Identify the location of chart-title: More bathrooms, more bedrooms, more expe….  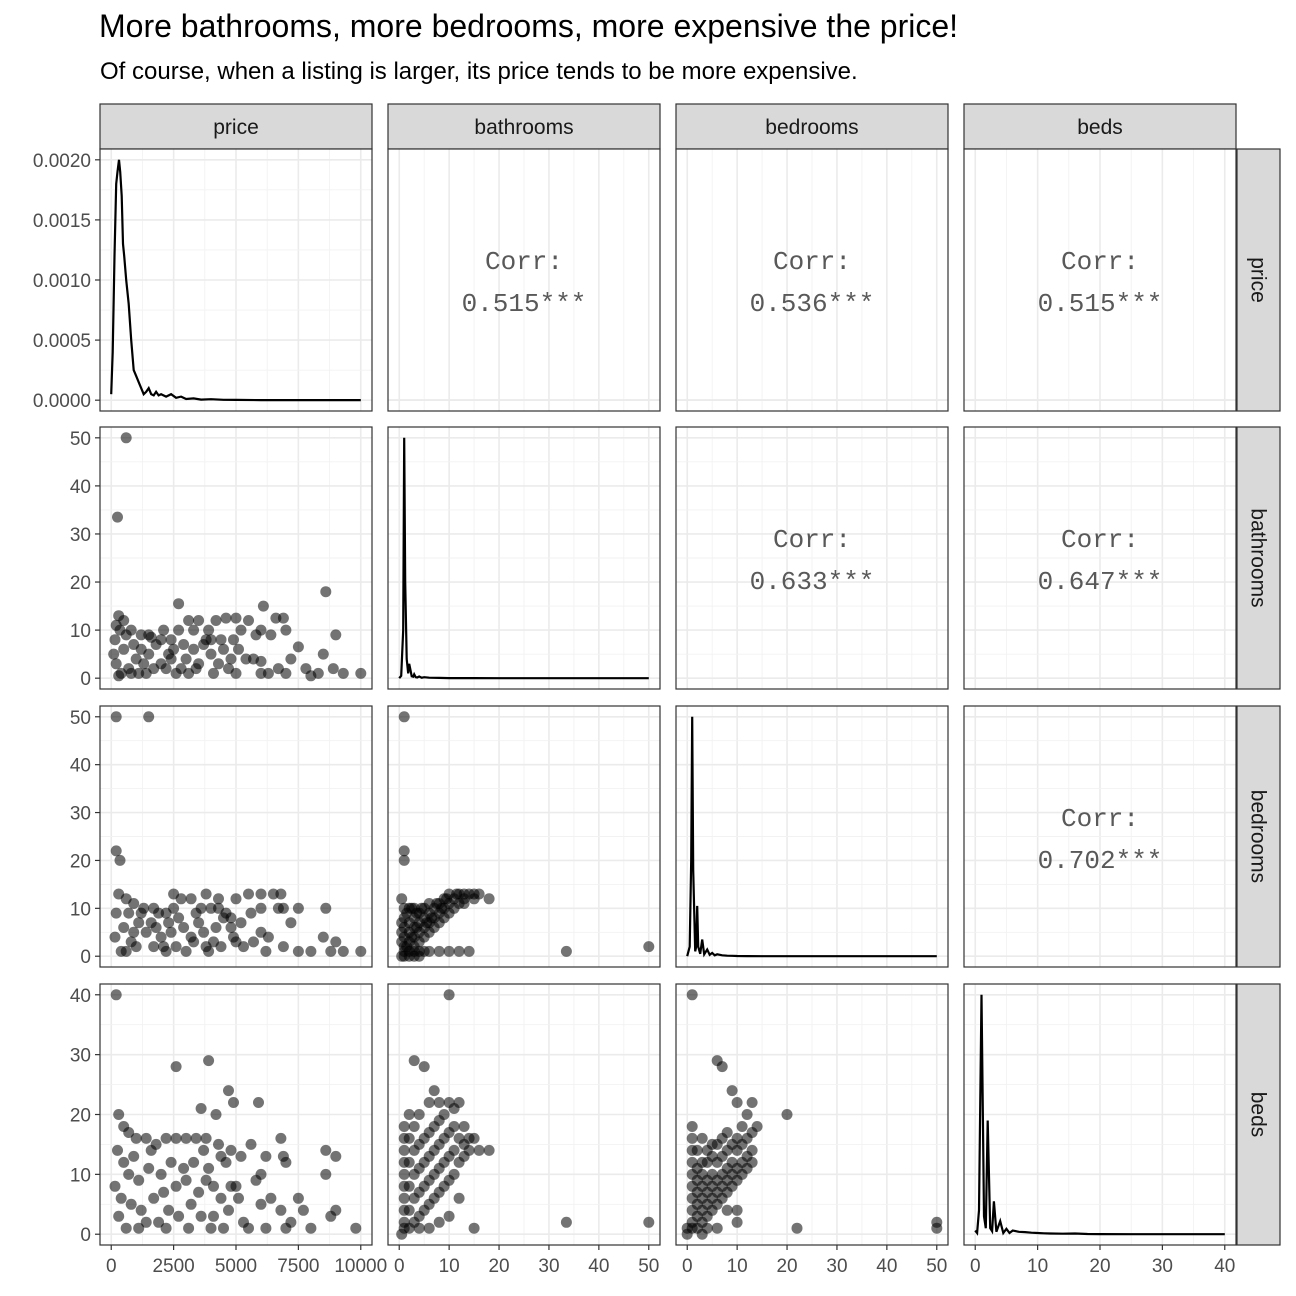
(529, 26).